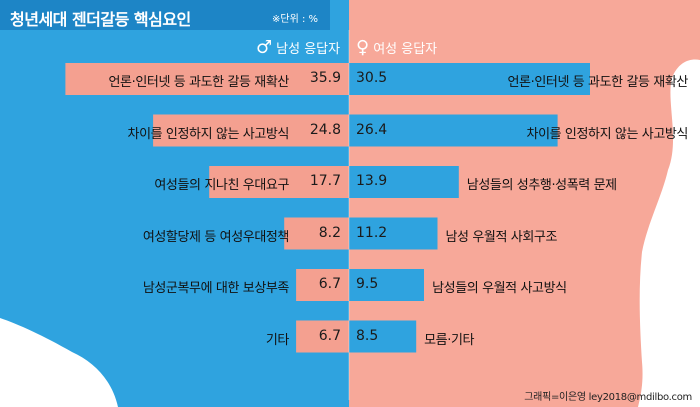 This screenshot has height=407, width=700. What do you see at coordinates (449, 340) in the screenshot?
I see `female-category-label: 모름·기타` at bounding box center [449, 340].